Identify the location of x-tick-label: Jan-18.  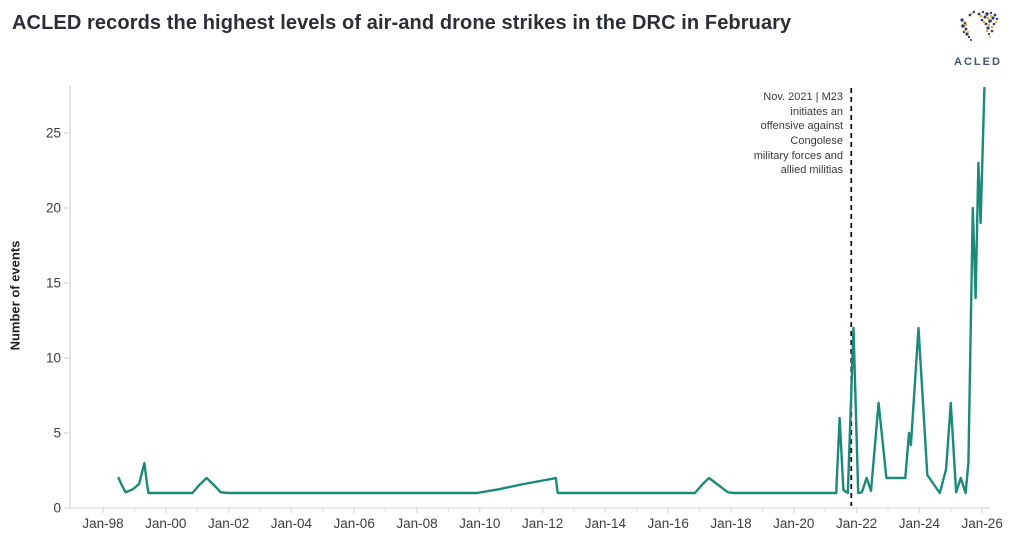
(730, 523).